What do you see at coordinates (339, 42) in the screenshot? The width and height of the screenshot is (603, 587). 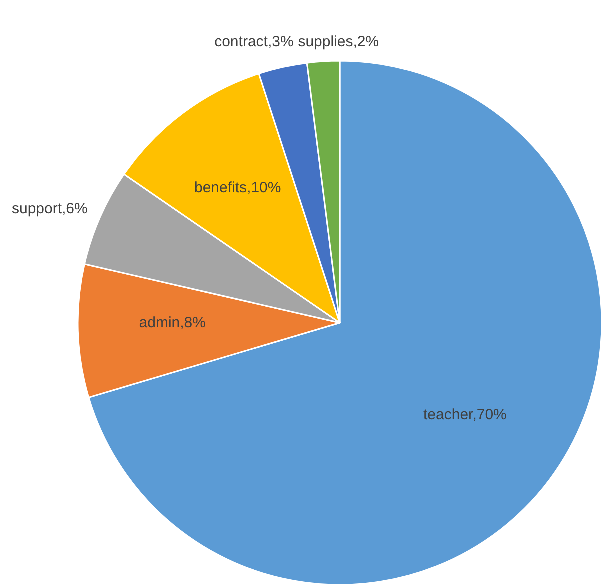 I see `slice-label: supplies,2%` at bounding box center [339, 42].